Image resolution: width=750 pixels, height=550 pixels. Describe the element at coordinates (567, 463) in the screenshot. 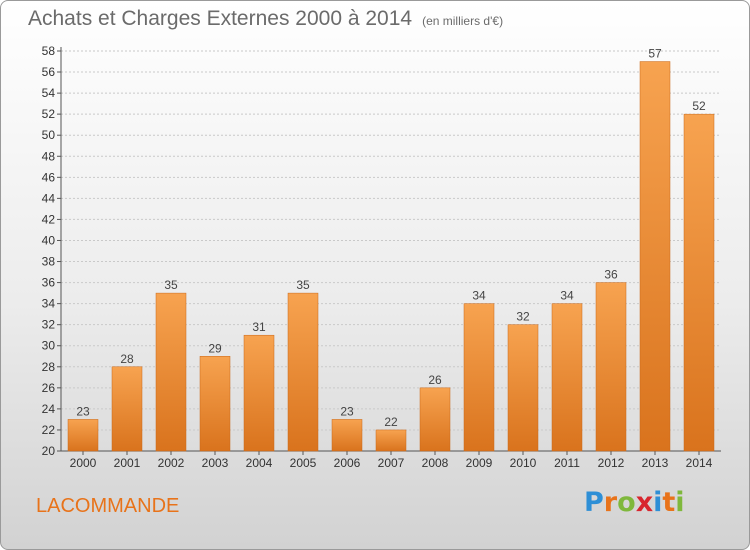

I see `x-tick-label: 2011` at that location.